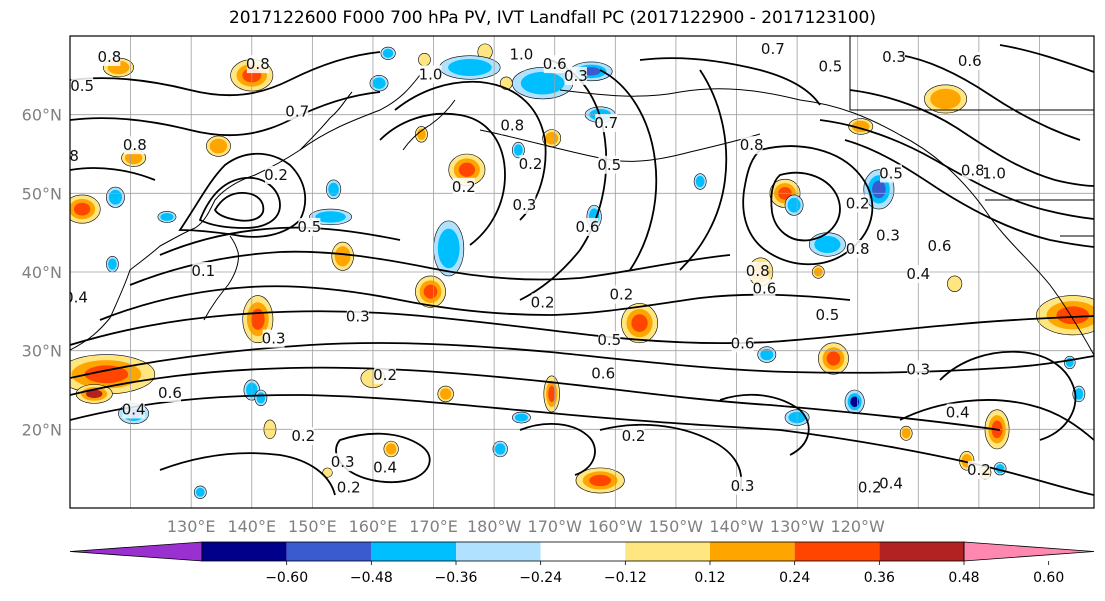 This screenshot has height=601, width=1105. I want to click on lon-label: 170°W, so click(555, 526).